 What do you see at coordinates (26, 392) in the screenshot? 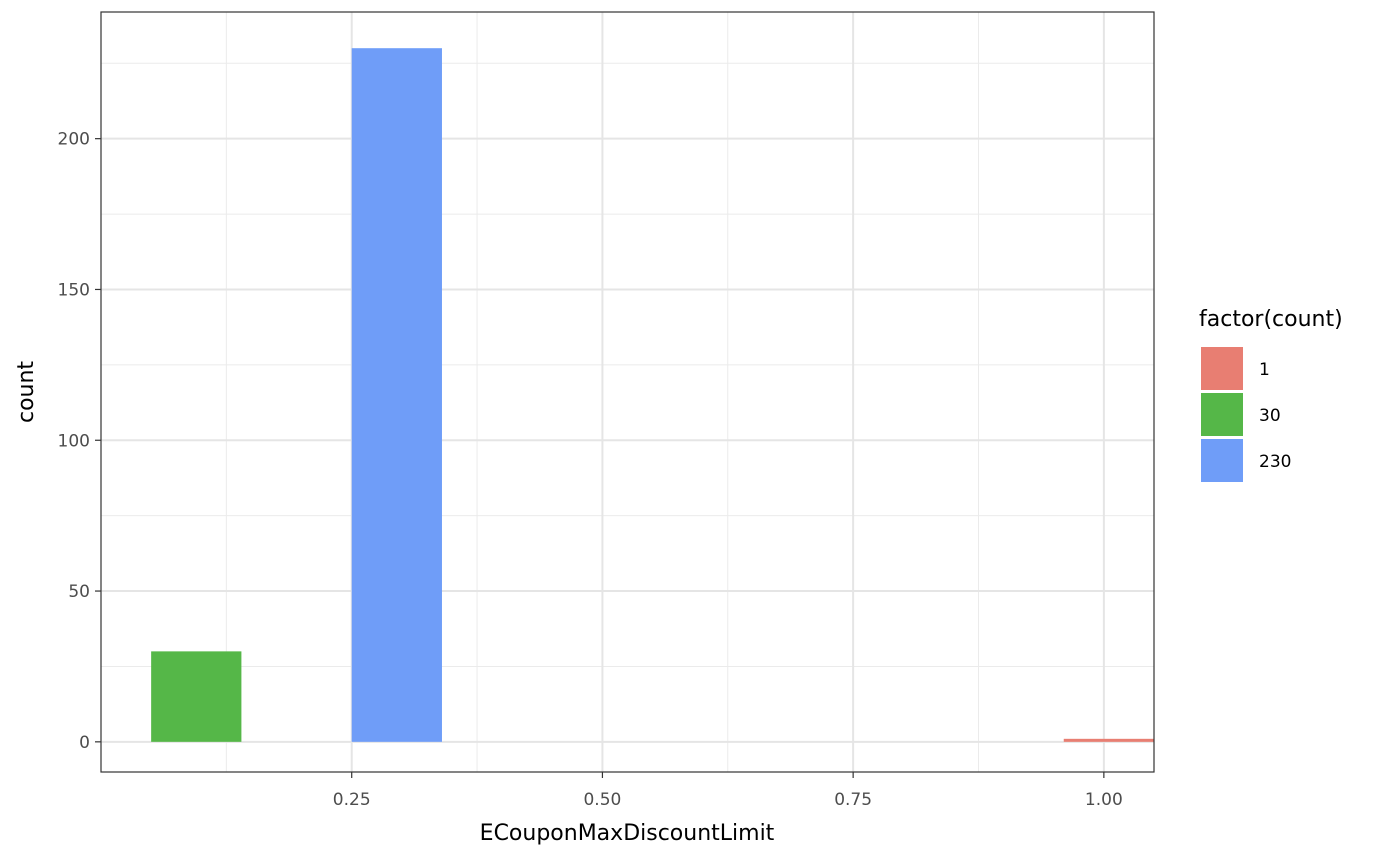
I see `y-axis-title: count` at bounding box center [26, 392].